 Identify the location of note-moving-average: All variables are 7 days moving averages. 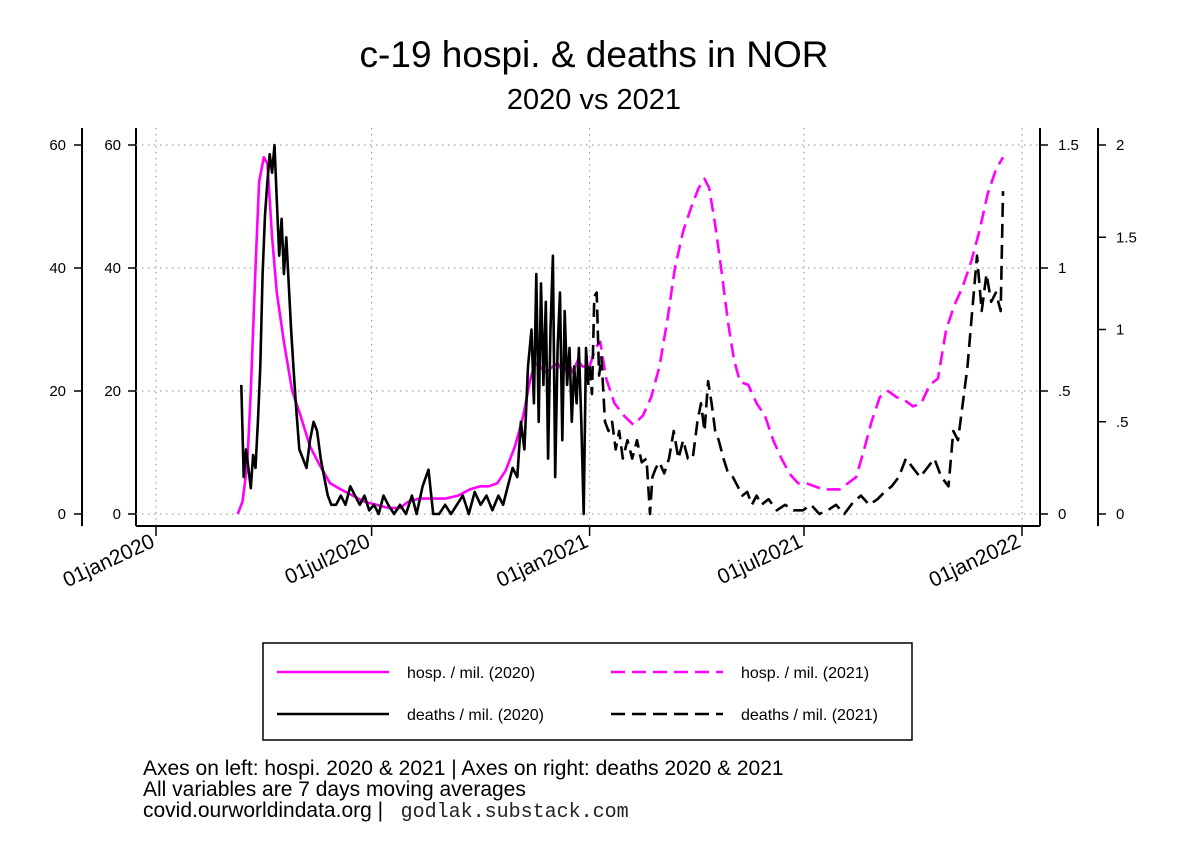
(334, 789).